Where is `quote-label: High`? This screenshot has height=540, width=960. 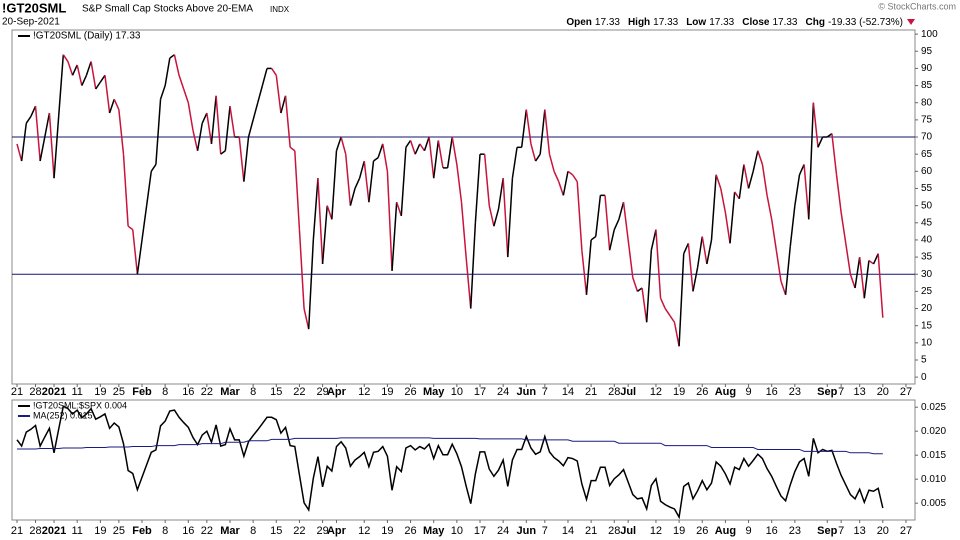
quote-label: High is located at coordinates (639, 22).